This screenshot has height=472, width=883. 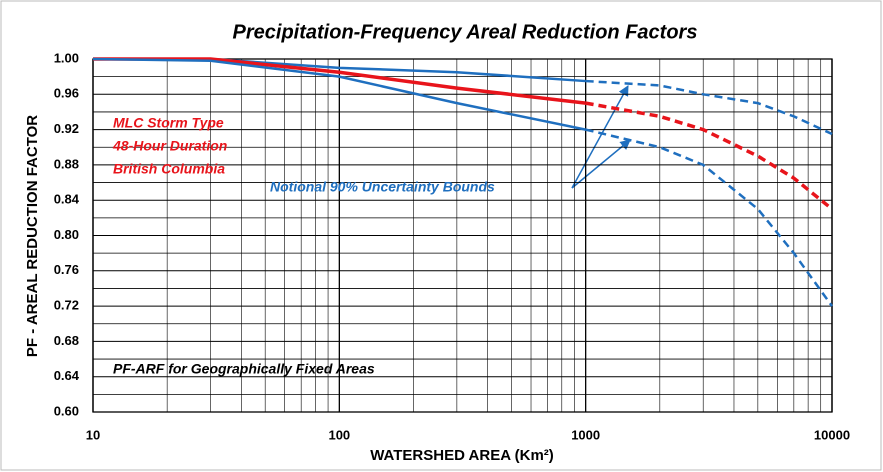 What do you see at coordinates (32, 236) in the screenshot?
I see `y-axis-label: PF - AREAL REDUCTION FACTOR` at bounding box center [32, 236].